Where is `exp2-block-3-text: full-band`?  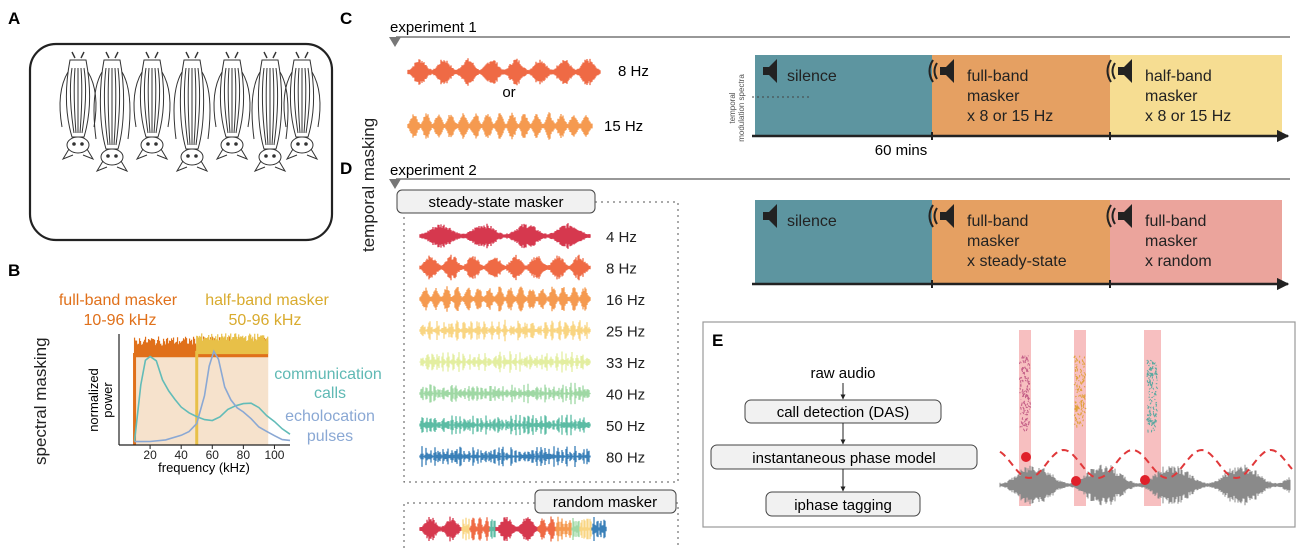 exp2-block-3-text: full-band is located at coordinates (1175, 221).